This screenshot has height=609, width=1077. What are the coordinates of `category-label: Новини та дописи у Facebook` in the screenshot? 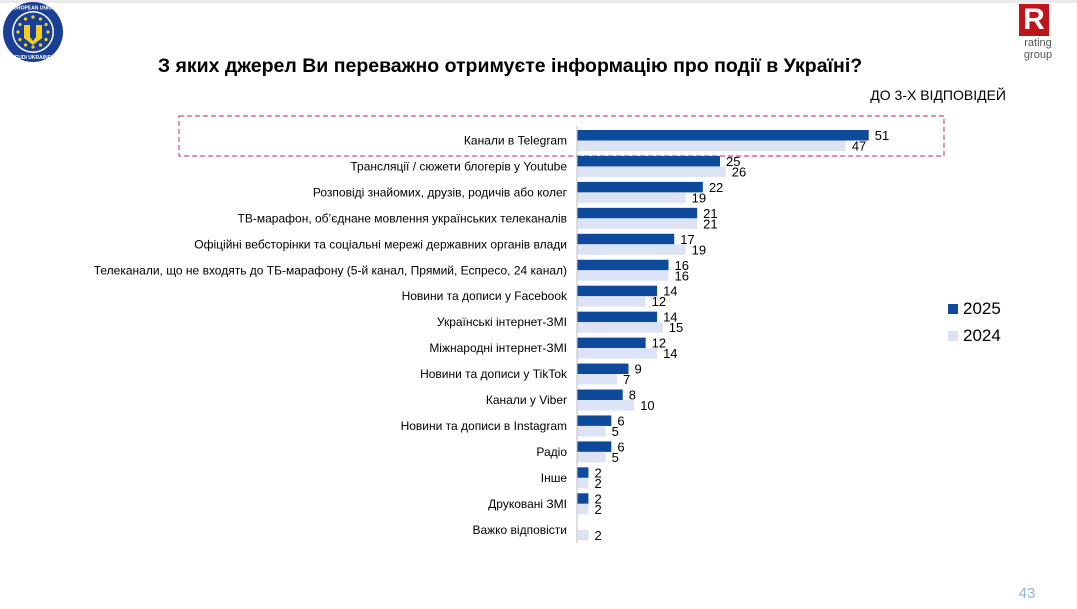 It's located at (485, 296).